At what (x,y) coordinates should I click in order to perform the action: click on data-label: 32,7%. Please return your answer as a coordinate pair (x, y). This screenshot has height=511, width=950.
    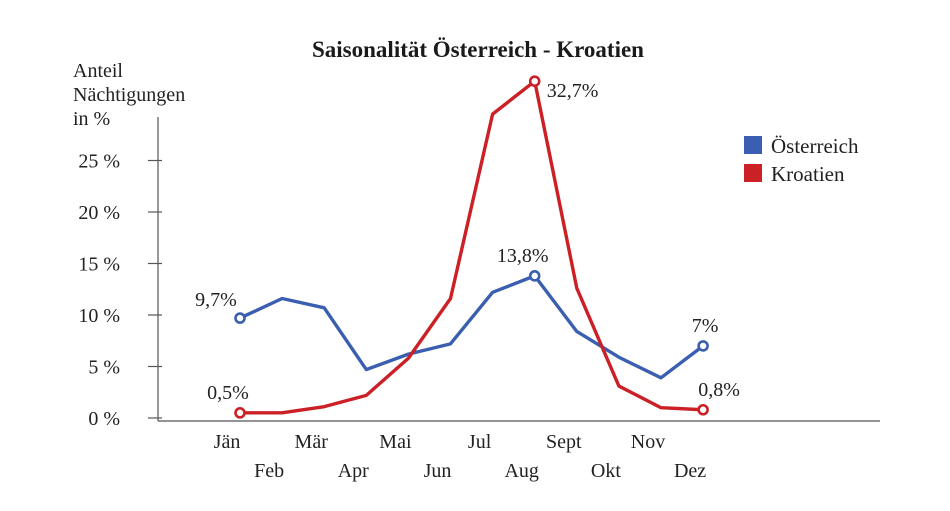
    Looking at the image, I should click on (573, 91).